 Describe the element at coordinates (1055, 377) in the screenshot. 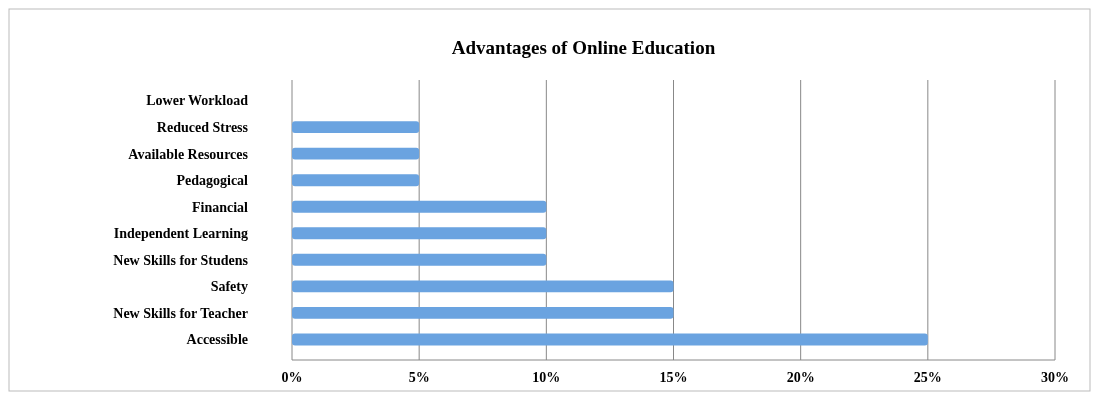

I see `x-tick-label: 30%` at that location.